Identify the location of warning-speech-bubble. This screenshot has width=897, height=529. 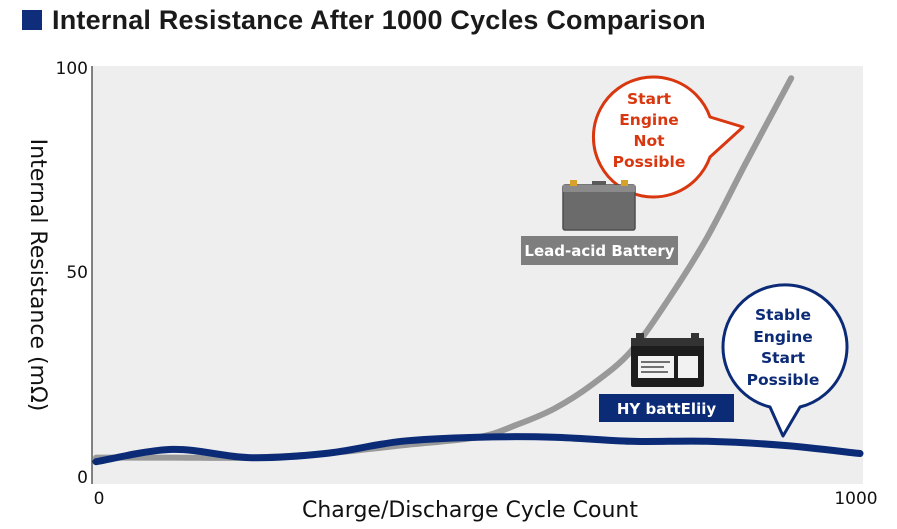
(668, 137).